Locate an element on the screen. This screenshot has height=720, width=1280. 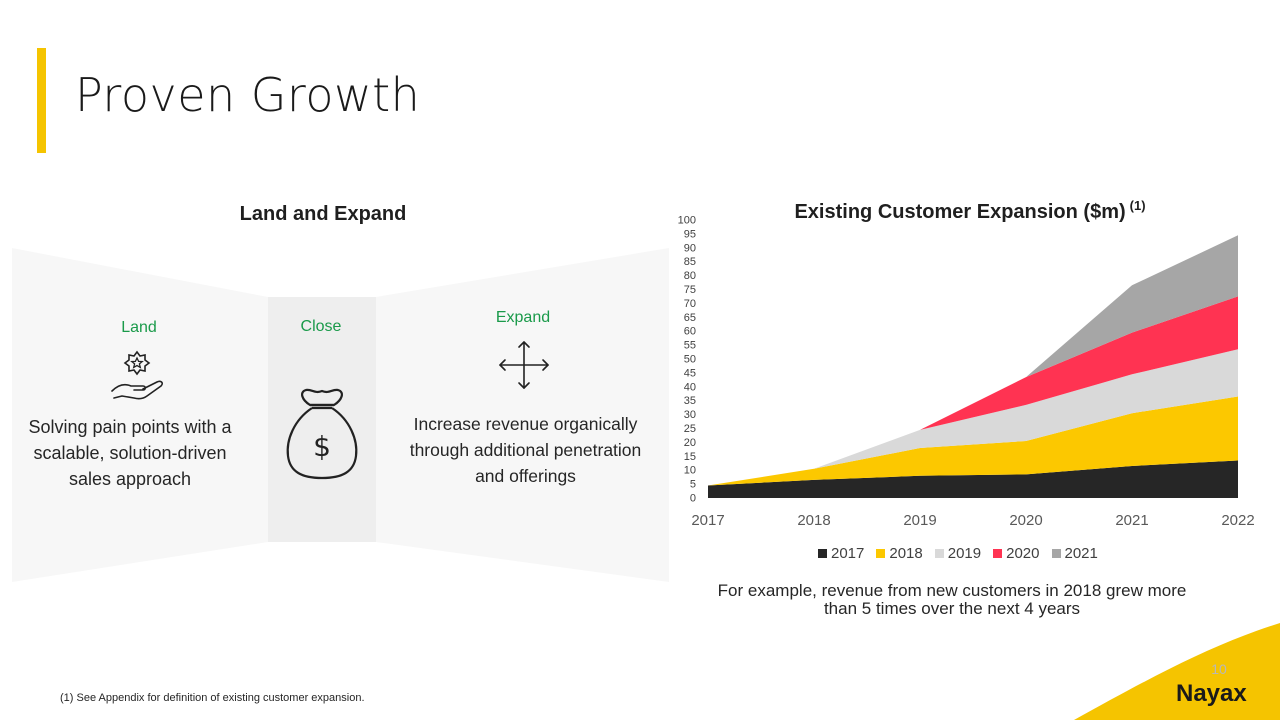
x-axis: 2017 2018 2019 2020 2021 2022 is located at coordinates (972, 520).